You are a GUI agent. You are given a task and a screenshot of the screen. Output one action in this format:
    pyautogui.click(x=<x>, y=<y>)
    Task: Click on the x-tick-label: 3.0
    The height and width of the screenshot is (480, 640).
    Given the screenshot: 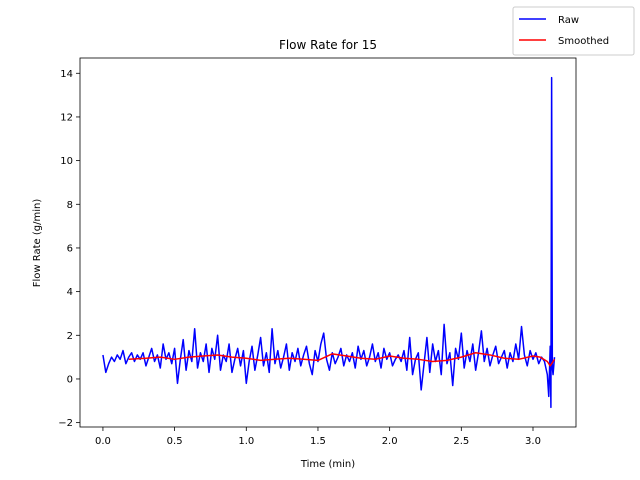 What is the action you would take?
    pyautogui.click(x=533, y=441)
    